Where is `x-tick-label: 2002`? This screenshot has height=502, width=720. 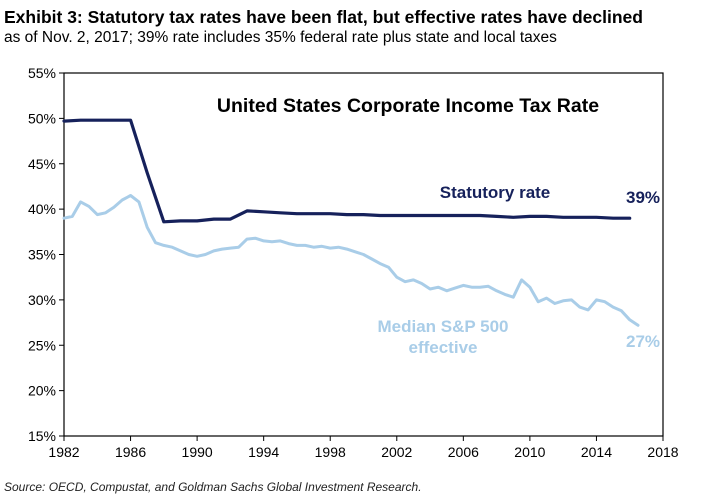 x-tick-label: 2002 is located at coordinates (396, 452).